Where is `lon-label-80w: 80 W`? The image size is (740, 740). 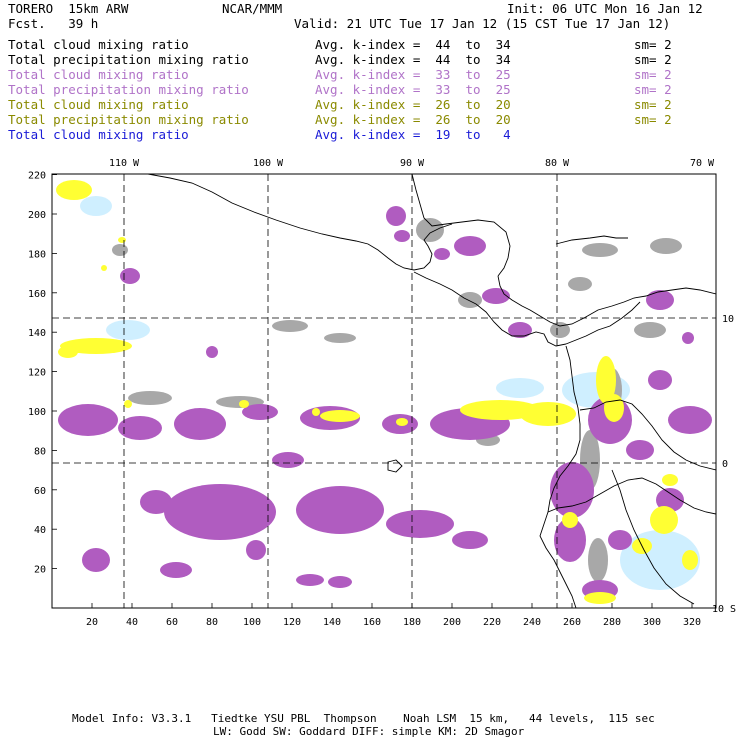
lon-label-80w: 80 W is located at coordinates (557, 163).